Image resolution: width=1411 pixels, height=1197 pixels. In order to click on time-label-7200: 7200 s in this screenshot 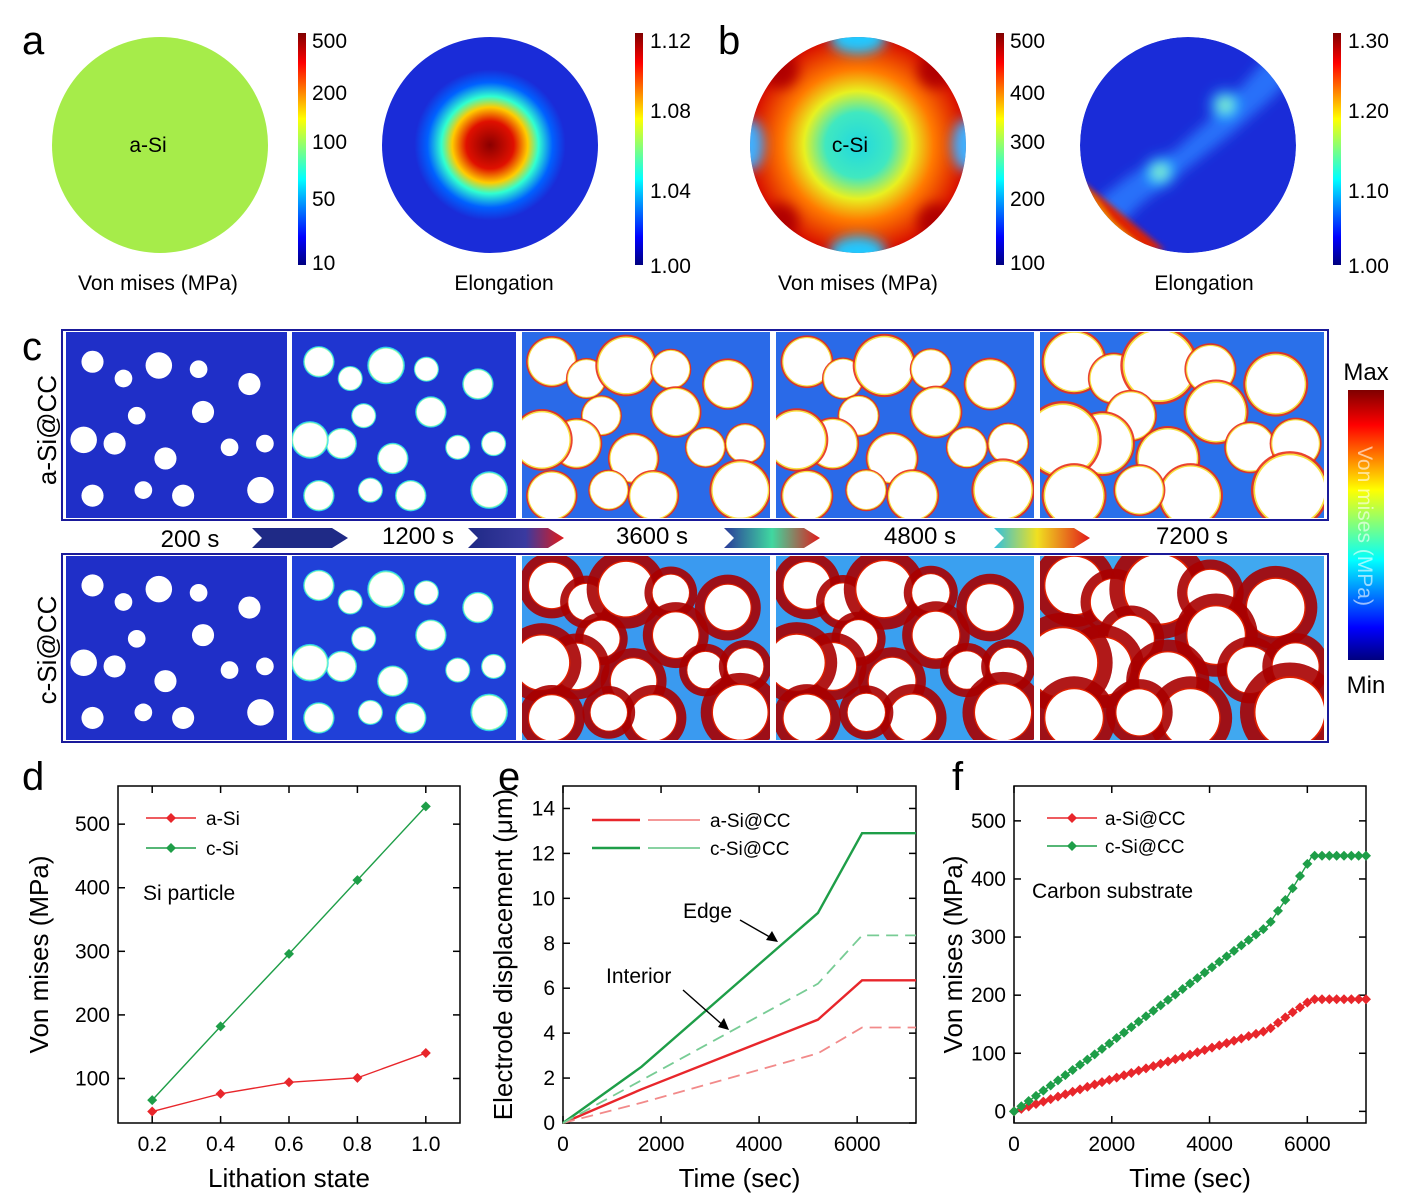, I will do `click(1192, 536)`.